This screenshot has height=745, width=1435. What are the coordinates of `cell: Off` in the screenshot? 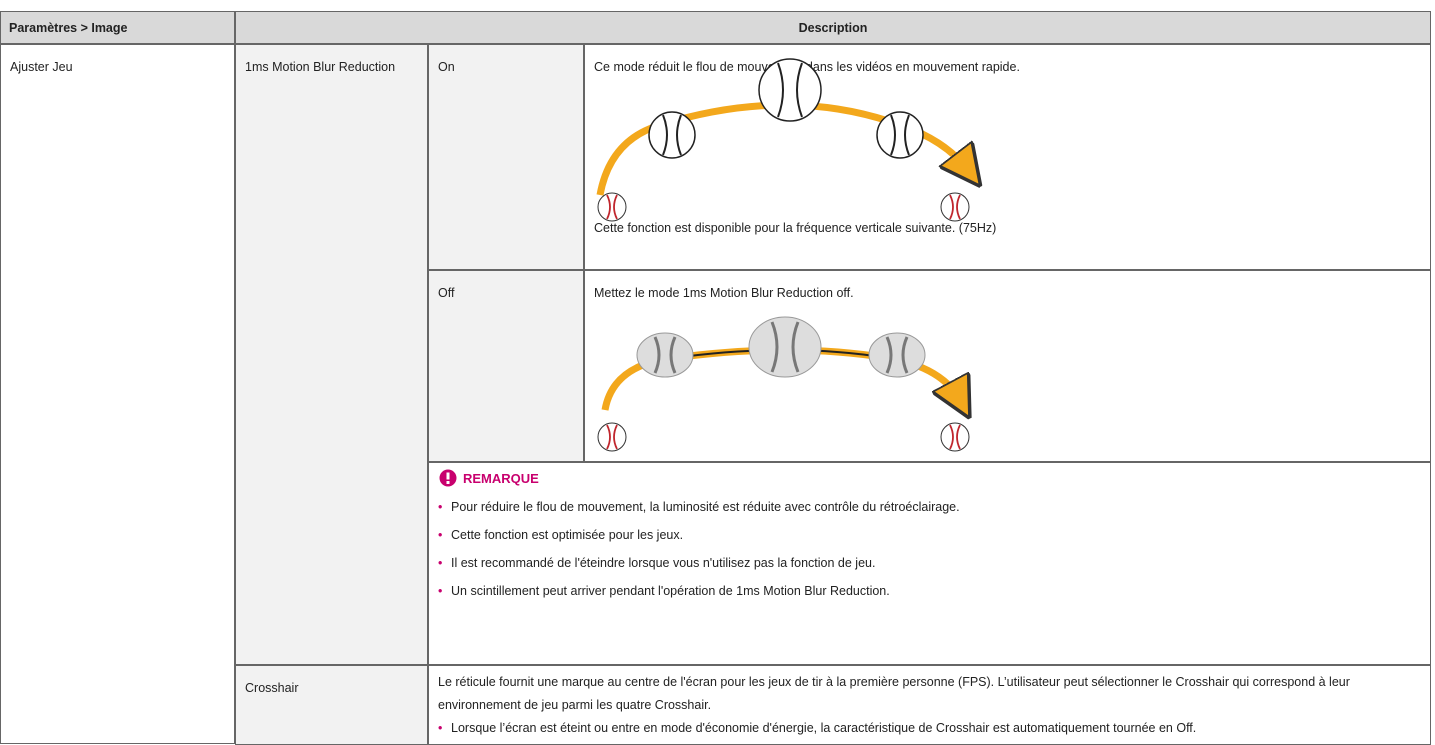 It's located at (506, 366).